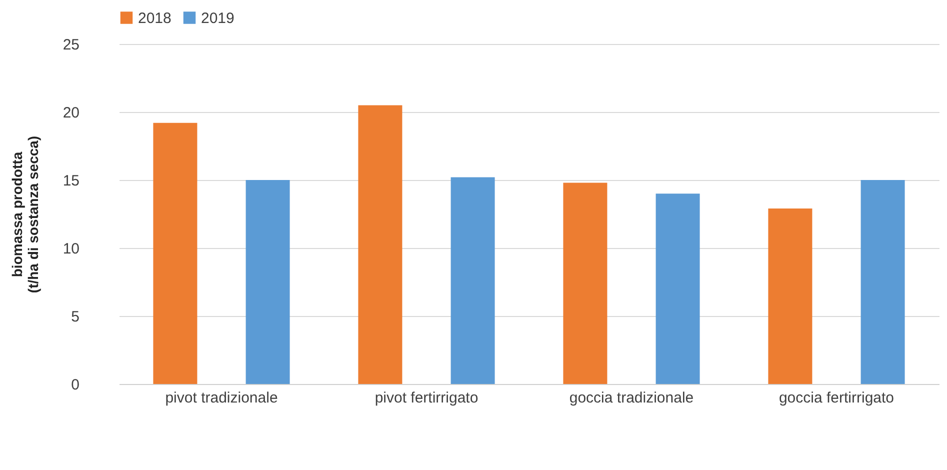 Image resolution: width=947 pixels, height=470 pixels. I want to click on legend-label: 2019, so click(217, 18).